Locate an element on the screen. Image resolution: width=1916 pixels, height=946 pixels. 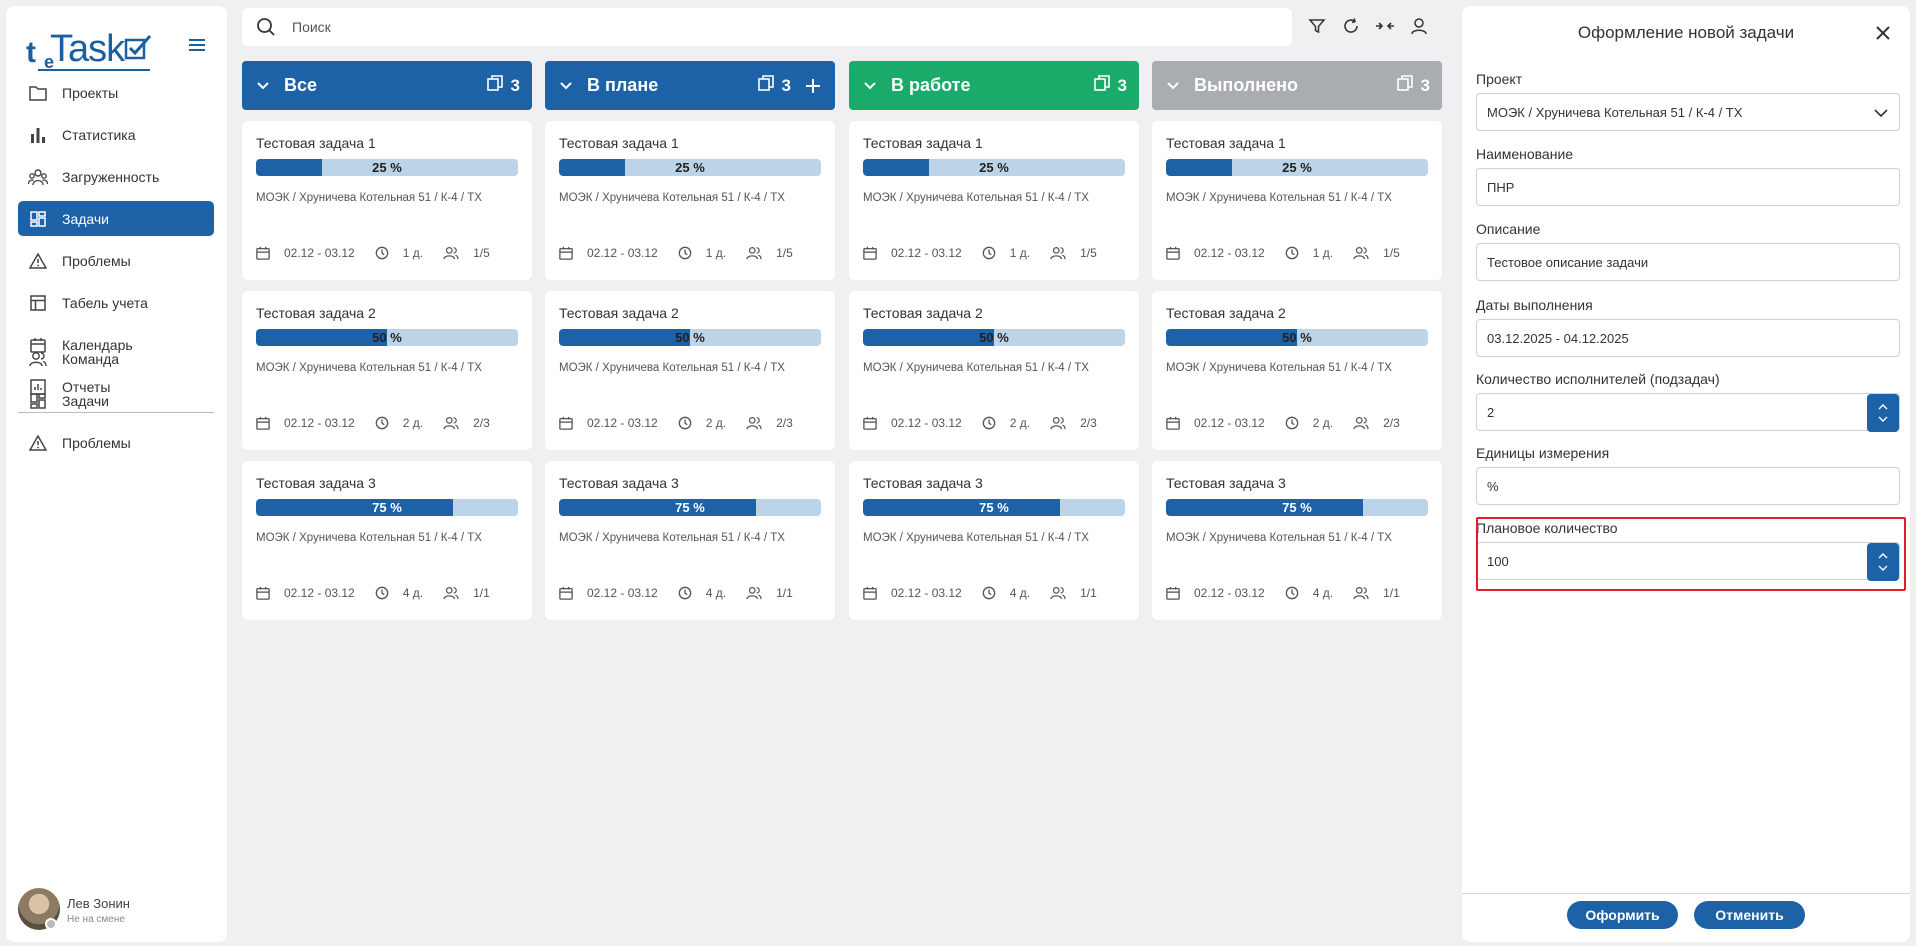
user-icon is located at coordinates (1419, 26).